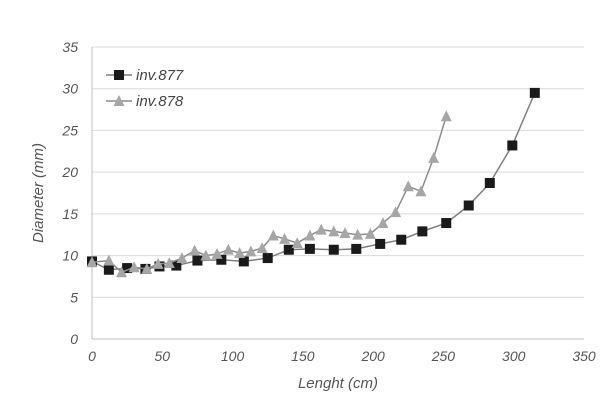 The width and height of the screenshot is (609, 396). Describe the element at coordinates (74, 297) in the screenshot. I see `y-tick-label: 5` at that location.